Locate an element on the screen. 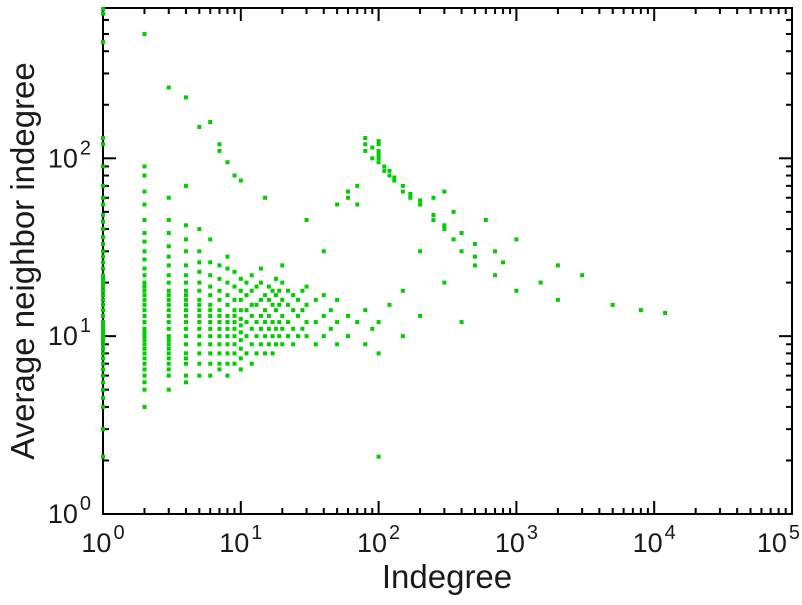 This screenshot has height=605, width=802. svg-text: 101 is located at coordinates (69, 333).